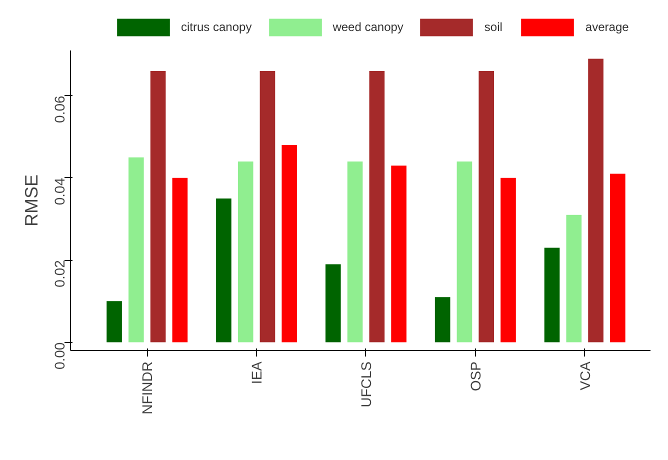  I want to click on y-axis-title: RMSE, so click(32, 200).